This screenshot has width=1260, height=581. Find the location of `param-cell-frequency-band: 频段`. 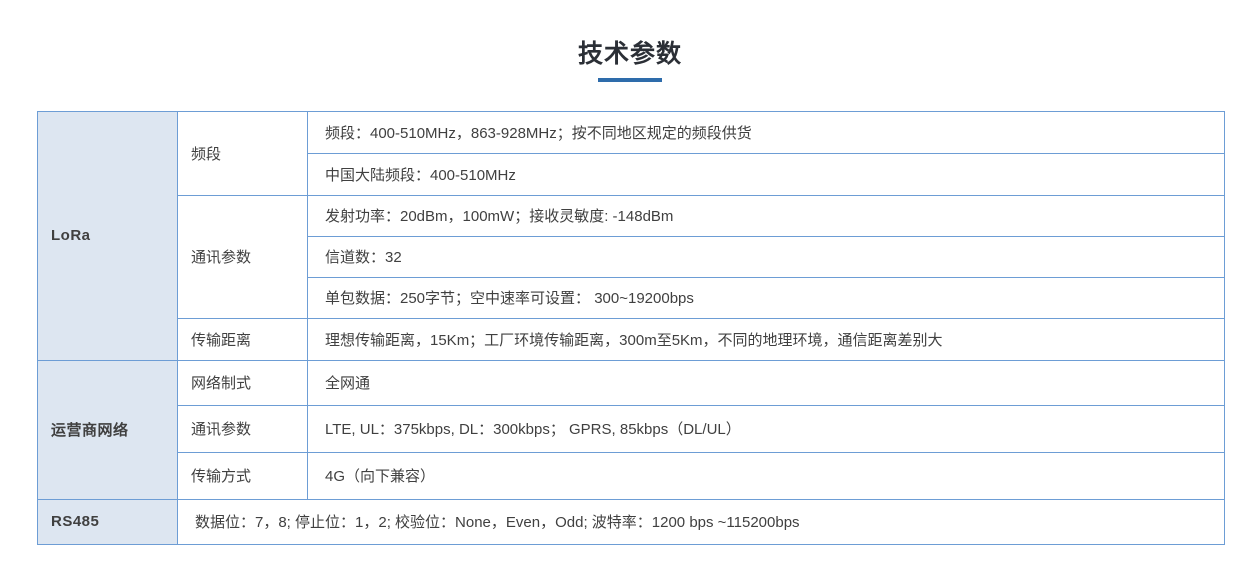

param-cell-frequency-band: 频段 is located at coordinates (242, 153).